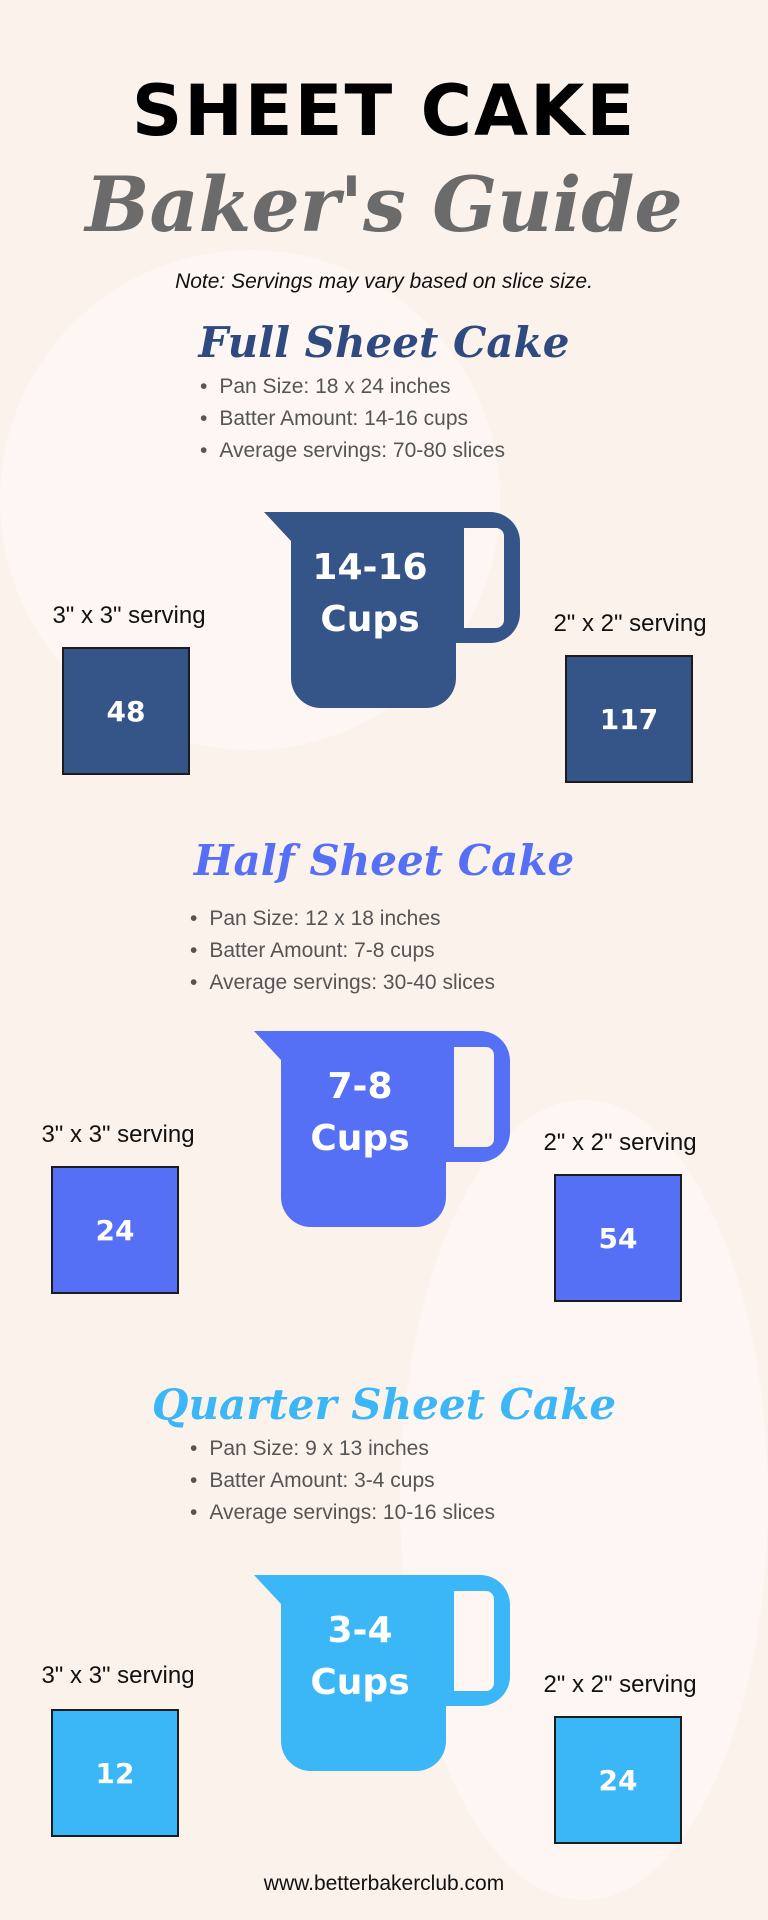 This screenshot has height=1920, width=768. I want to click on batter-amount: 3-4, so click(360, 1630).